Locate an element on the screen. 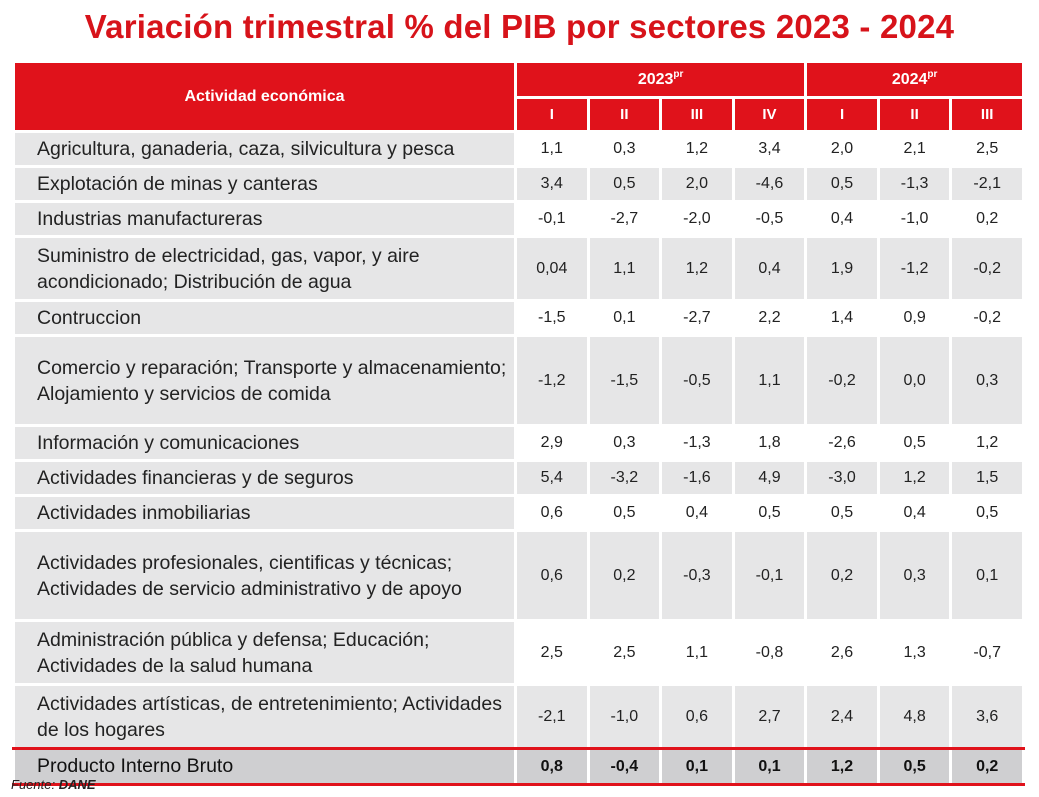 This screenshot has width=1039, height=797. value-cell: -1,5 is located at coordinates (552, 318).